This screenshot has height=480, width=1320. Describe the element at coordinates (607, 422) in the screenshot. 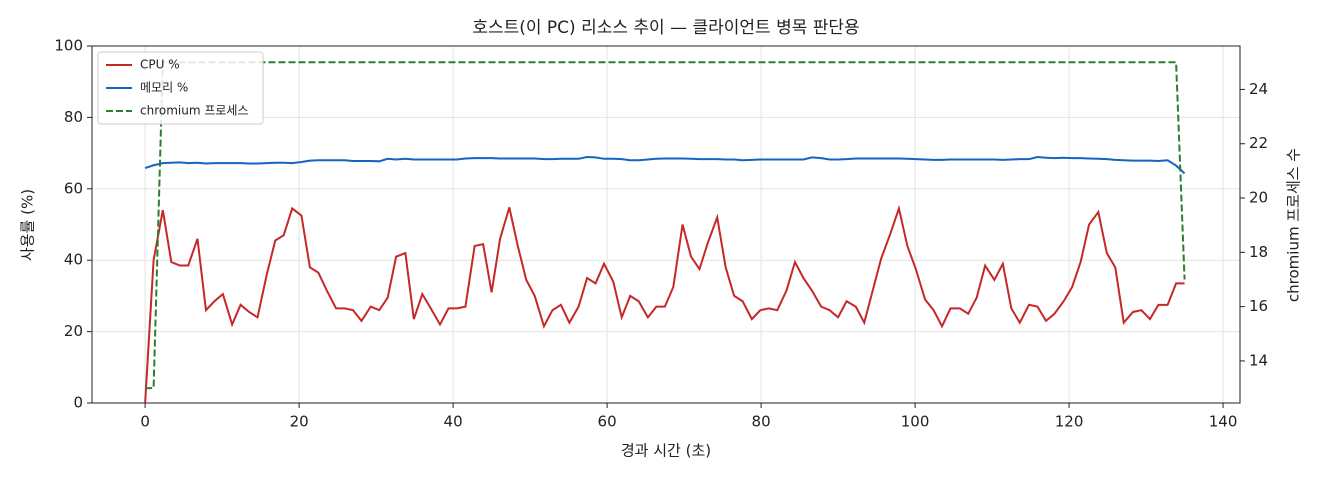

I see `x-tick-label: 60` at that location.